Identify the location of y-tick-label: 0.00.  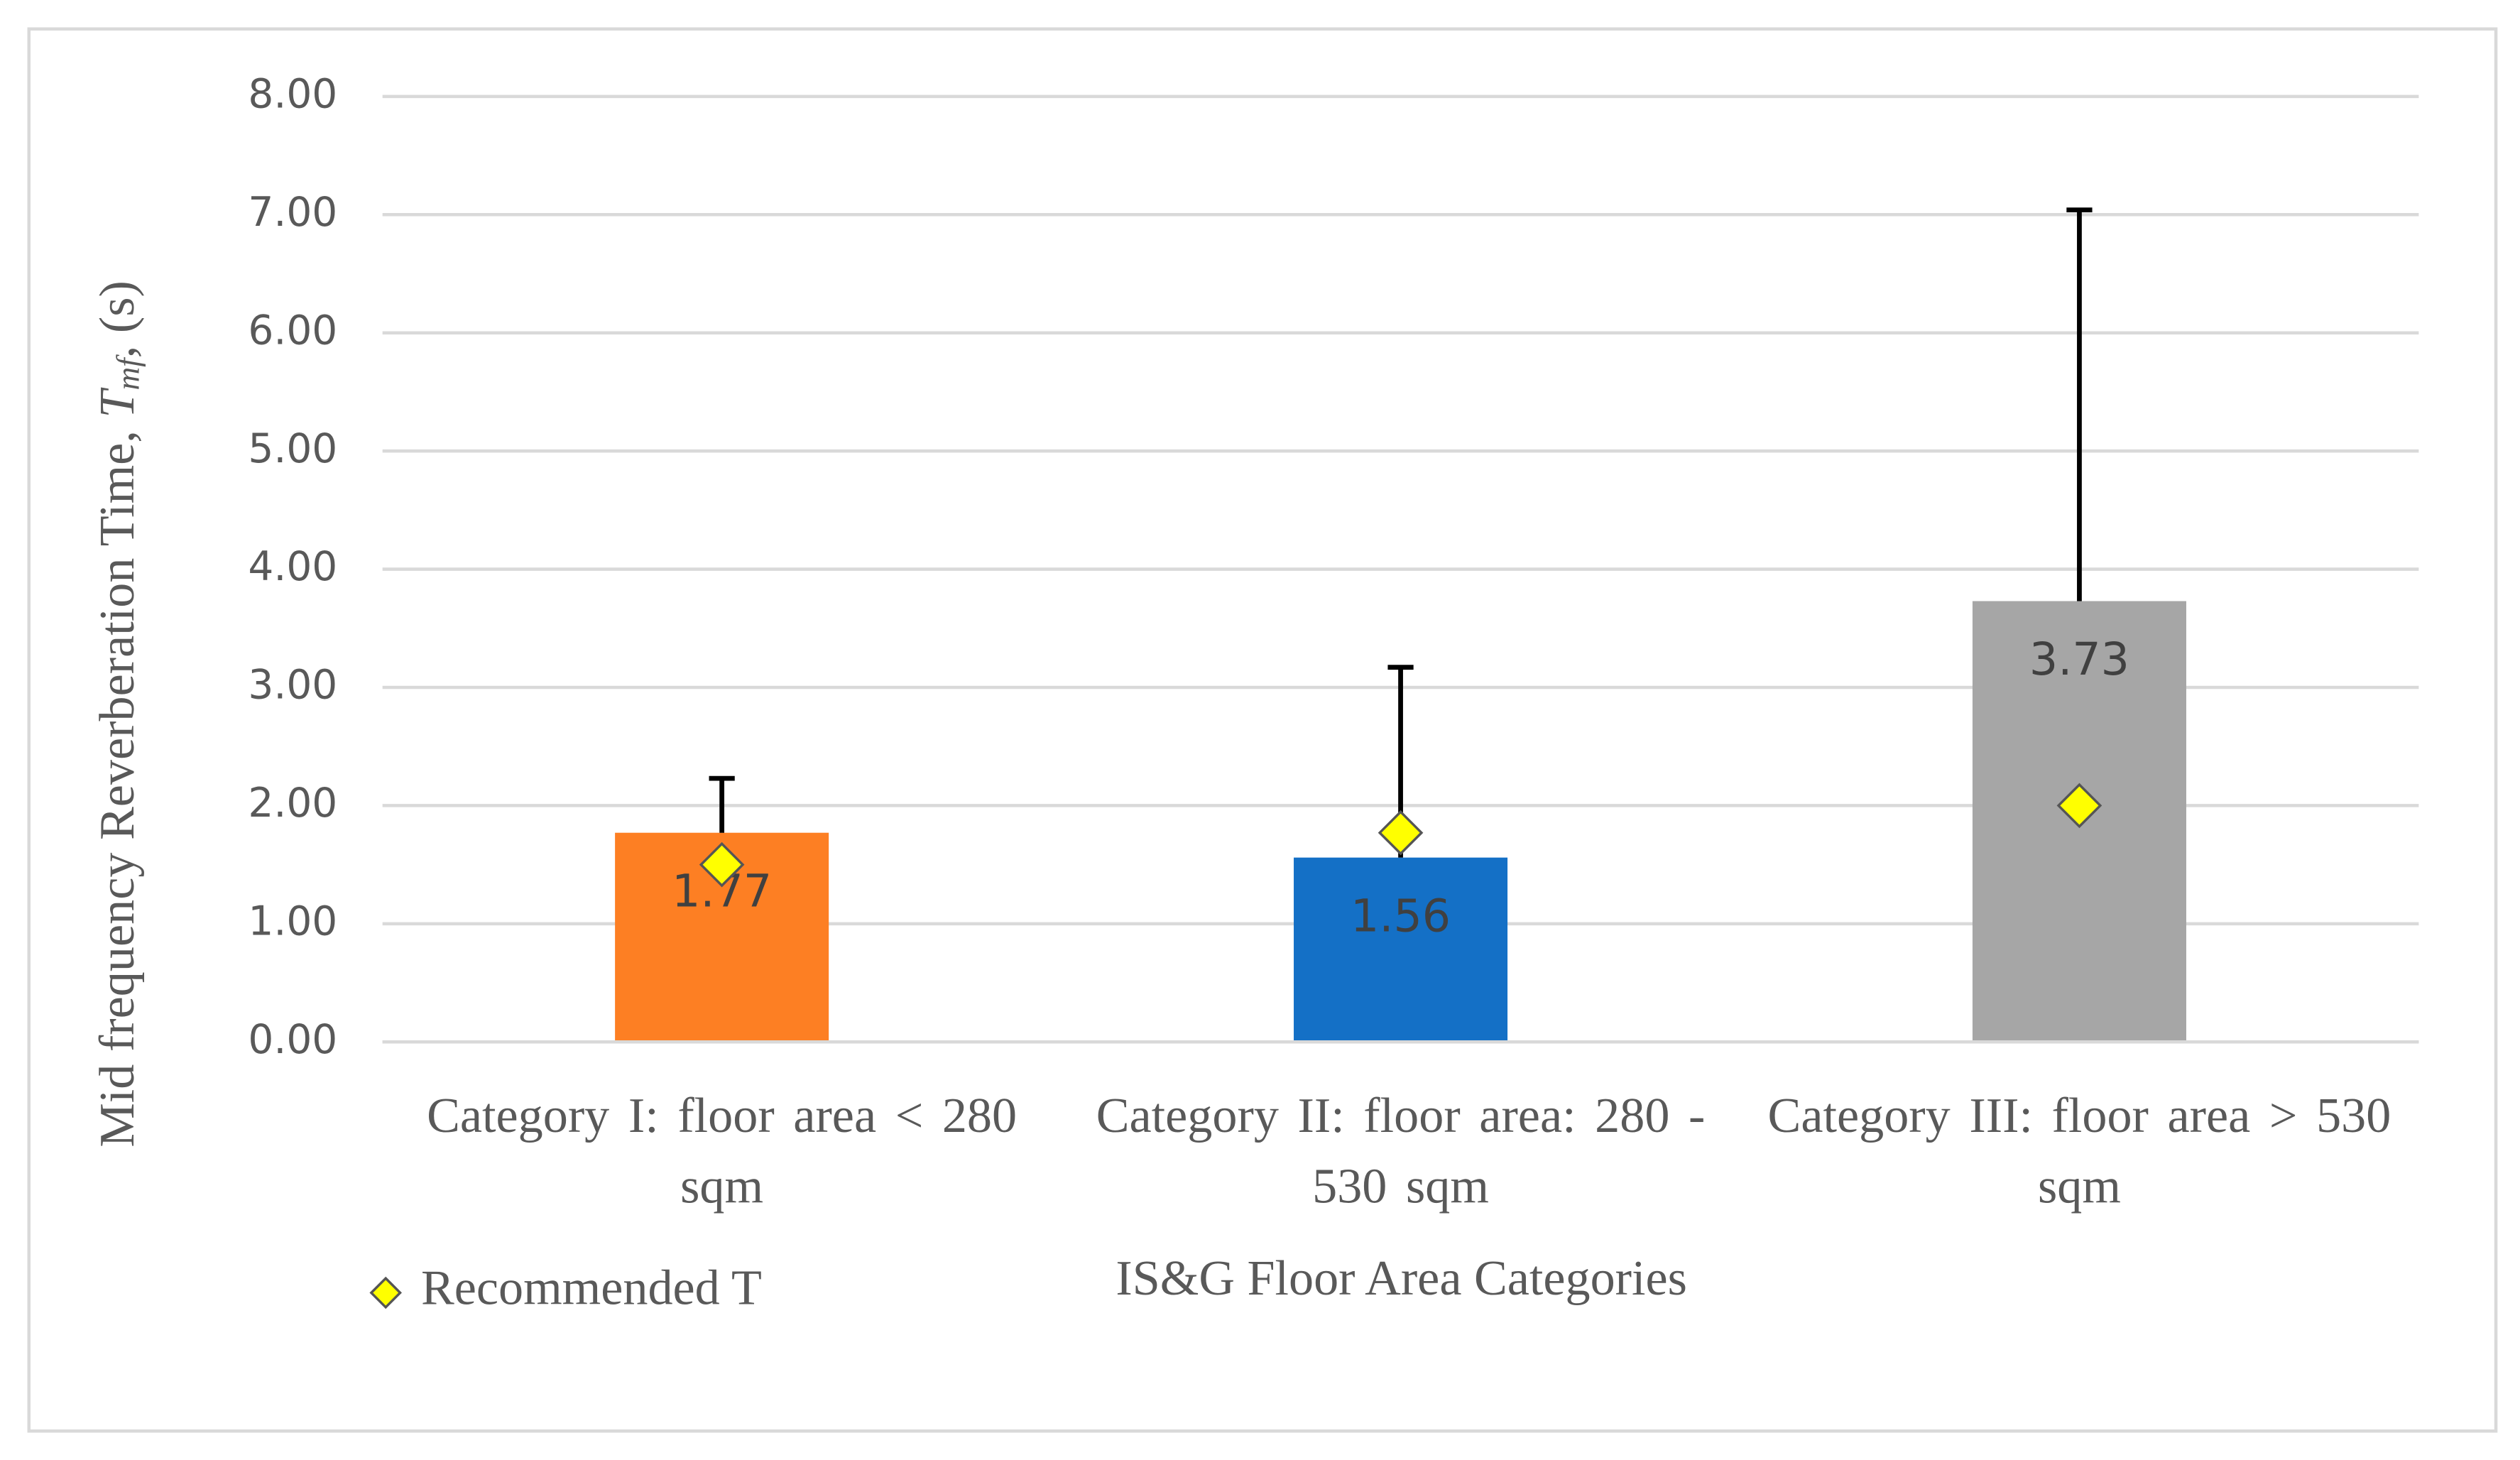
(292, 1039).